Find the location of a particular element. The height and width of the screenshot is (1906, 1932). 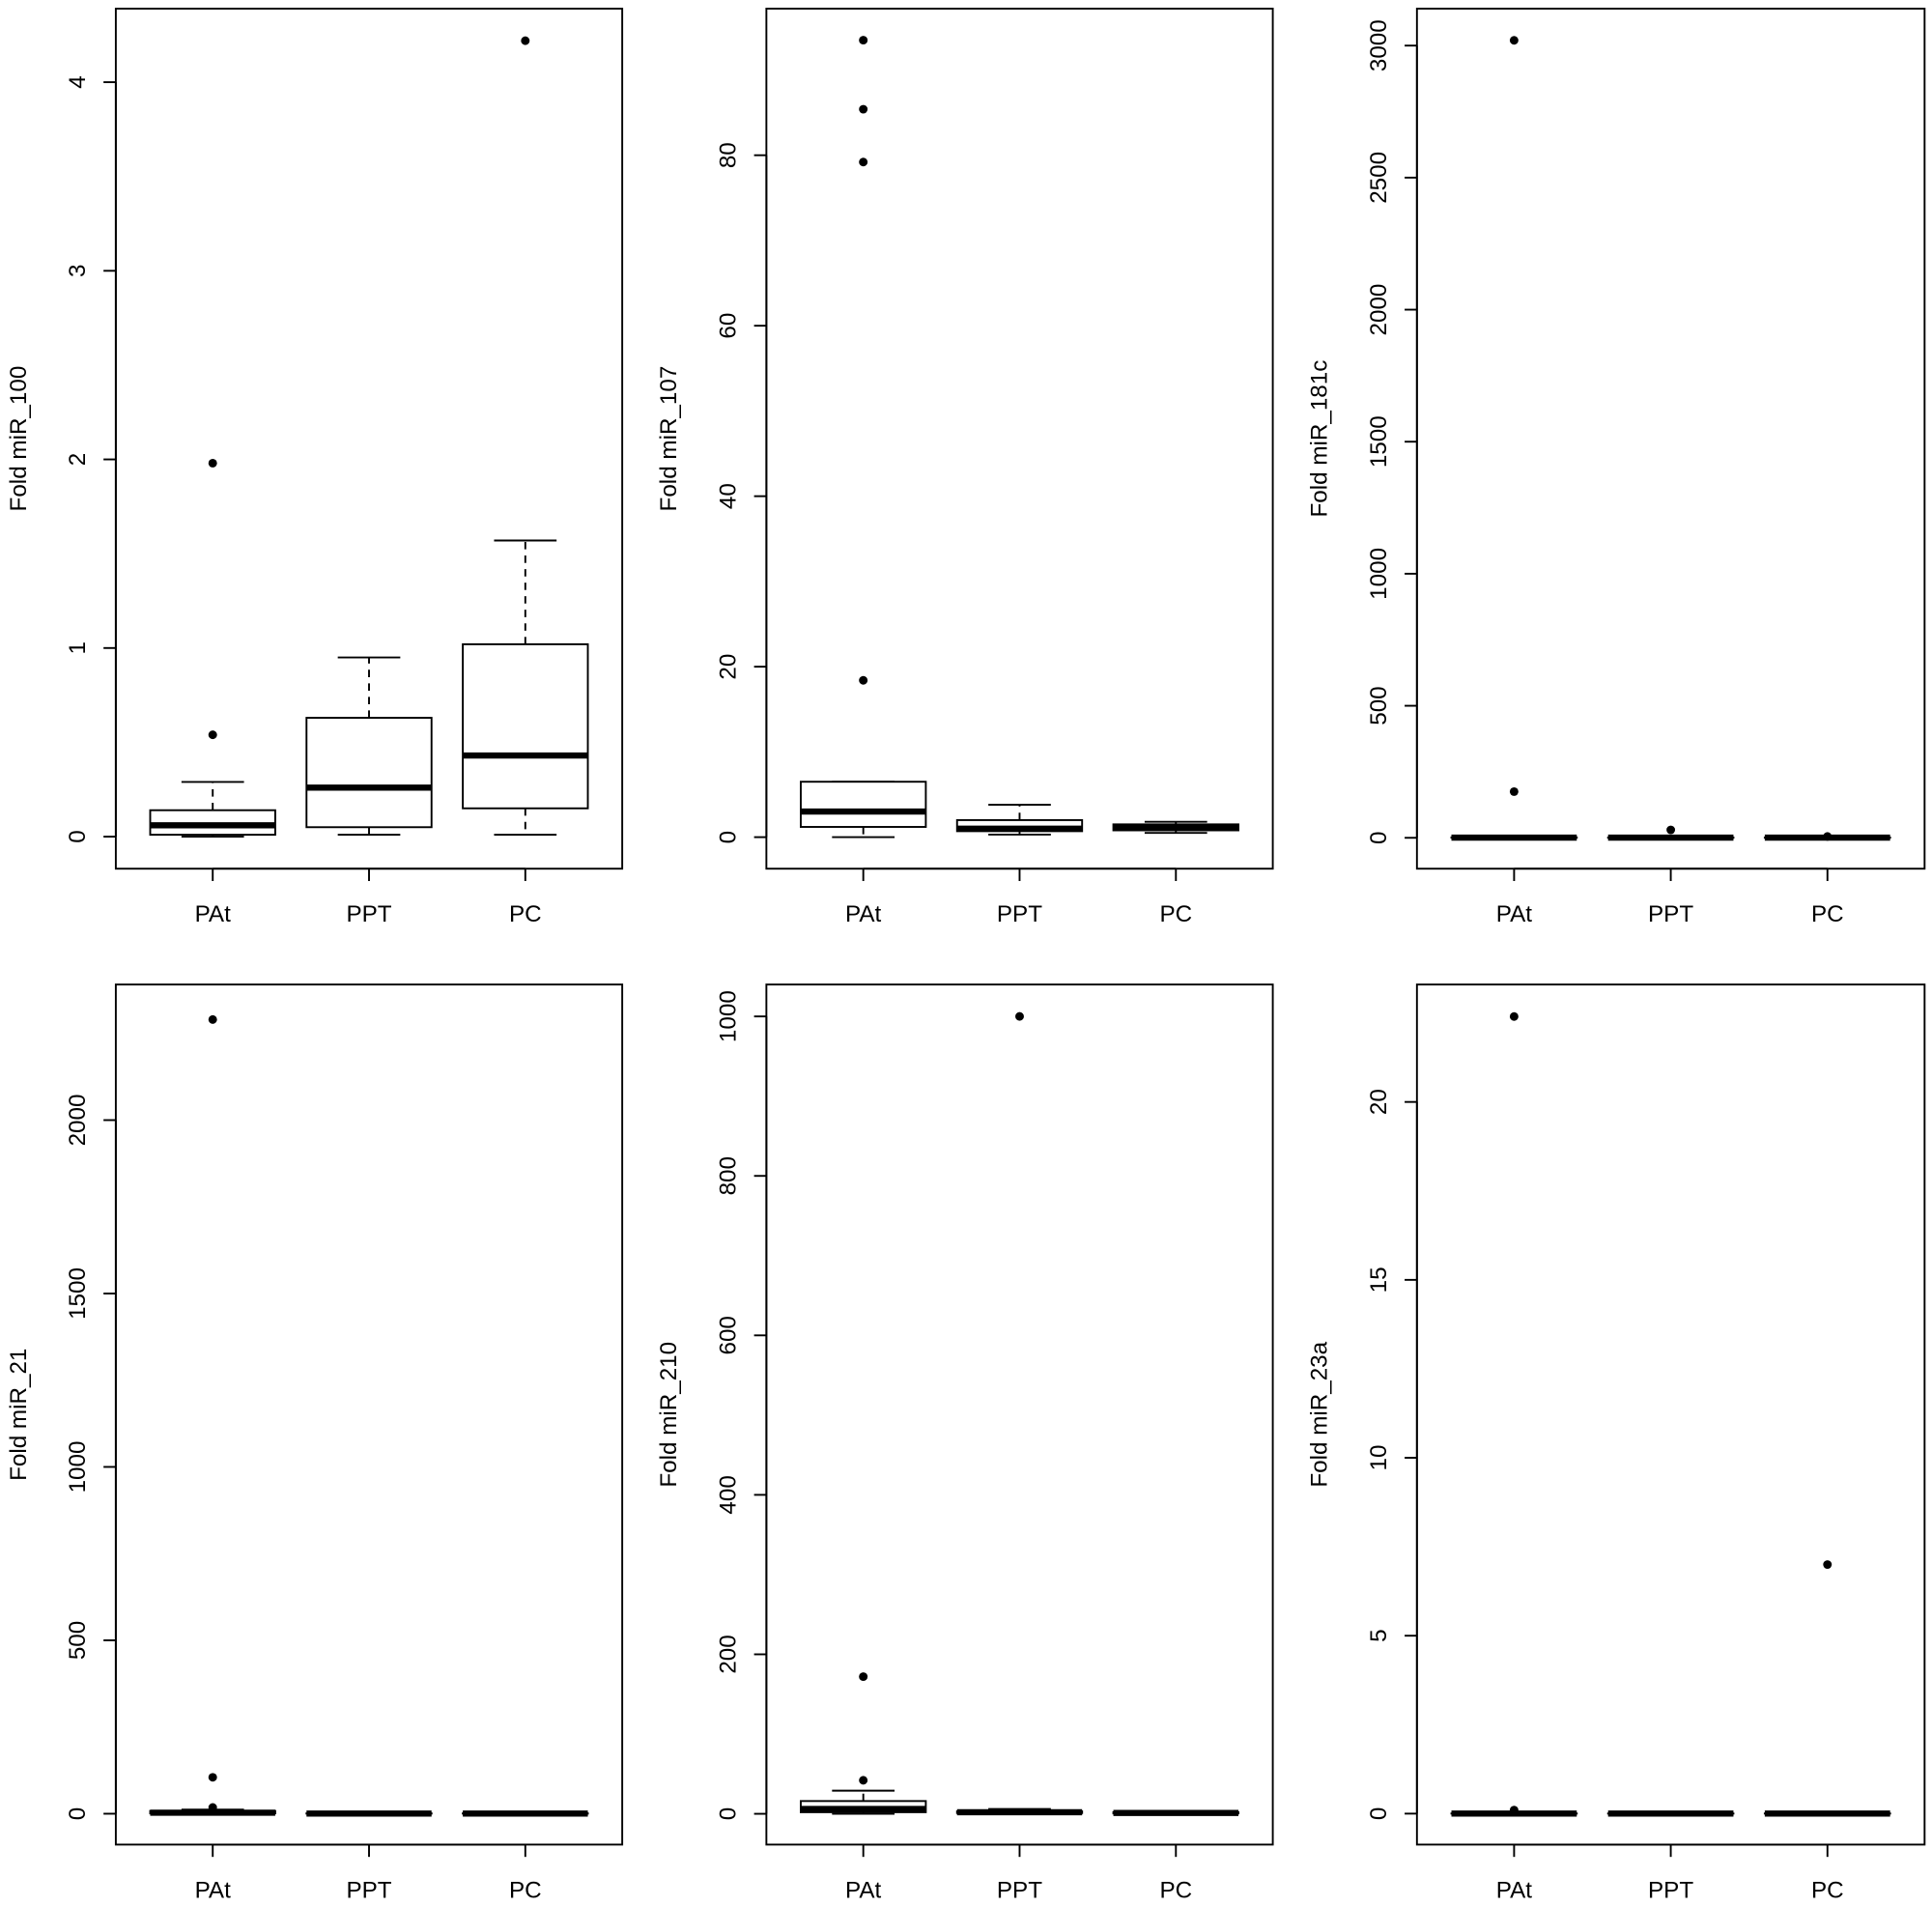

y-tick-label: 3 is located at coordinates (78, 271).